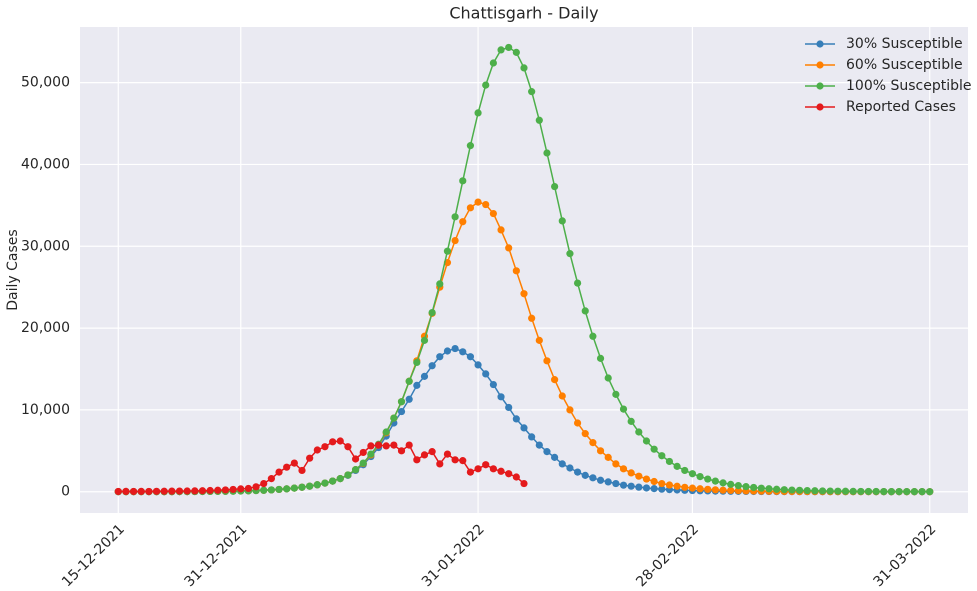 This screenshot has width=977, height=591. Describe the element at coordinates (904, 44) in the screenshot. I see `legend-label: 30% Susceptible` at that location.